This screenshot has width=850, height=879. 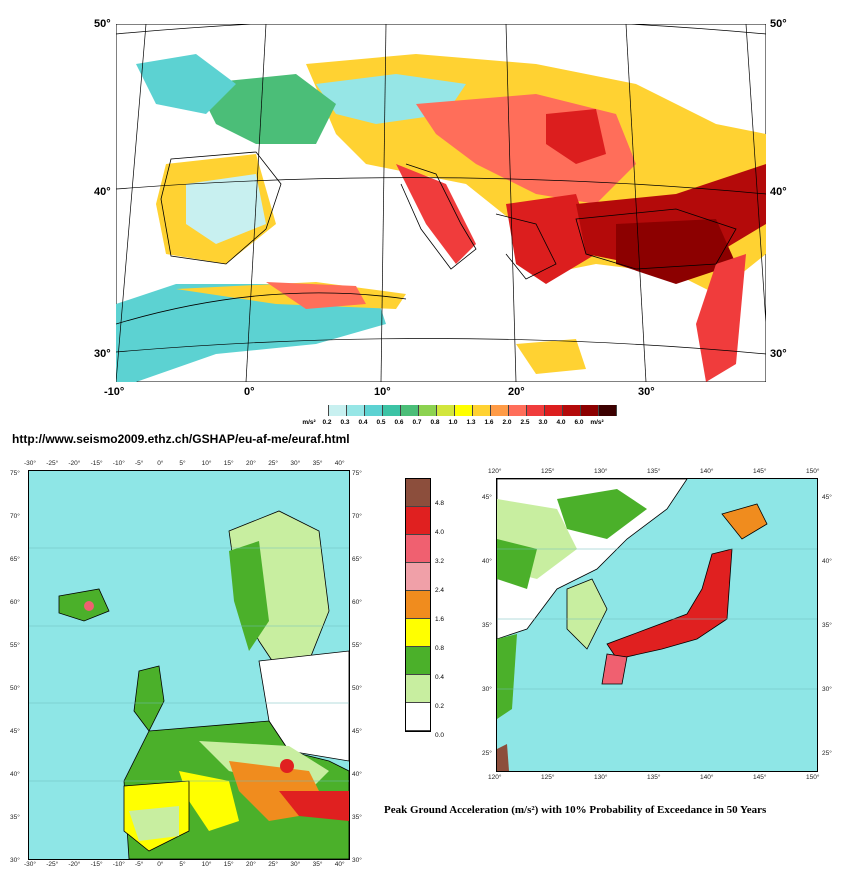 I want to click on lat-label-50-right: 50°, so click(x=778, y=24).